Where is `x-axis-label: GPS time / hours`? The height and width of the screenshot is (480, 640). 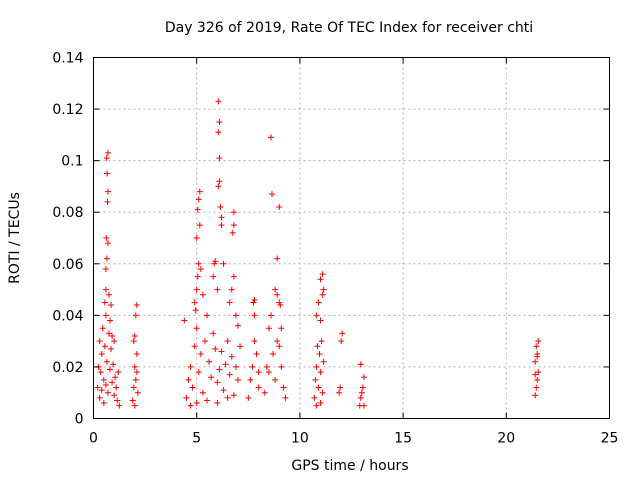
x-axis-label: GPS time / hours is located at coordinates (349, 466).